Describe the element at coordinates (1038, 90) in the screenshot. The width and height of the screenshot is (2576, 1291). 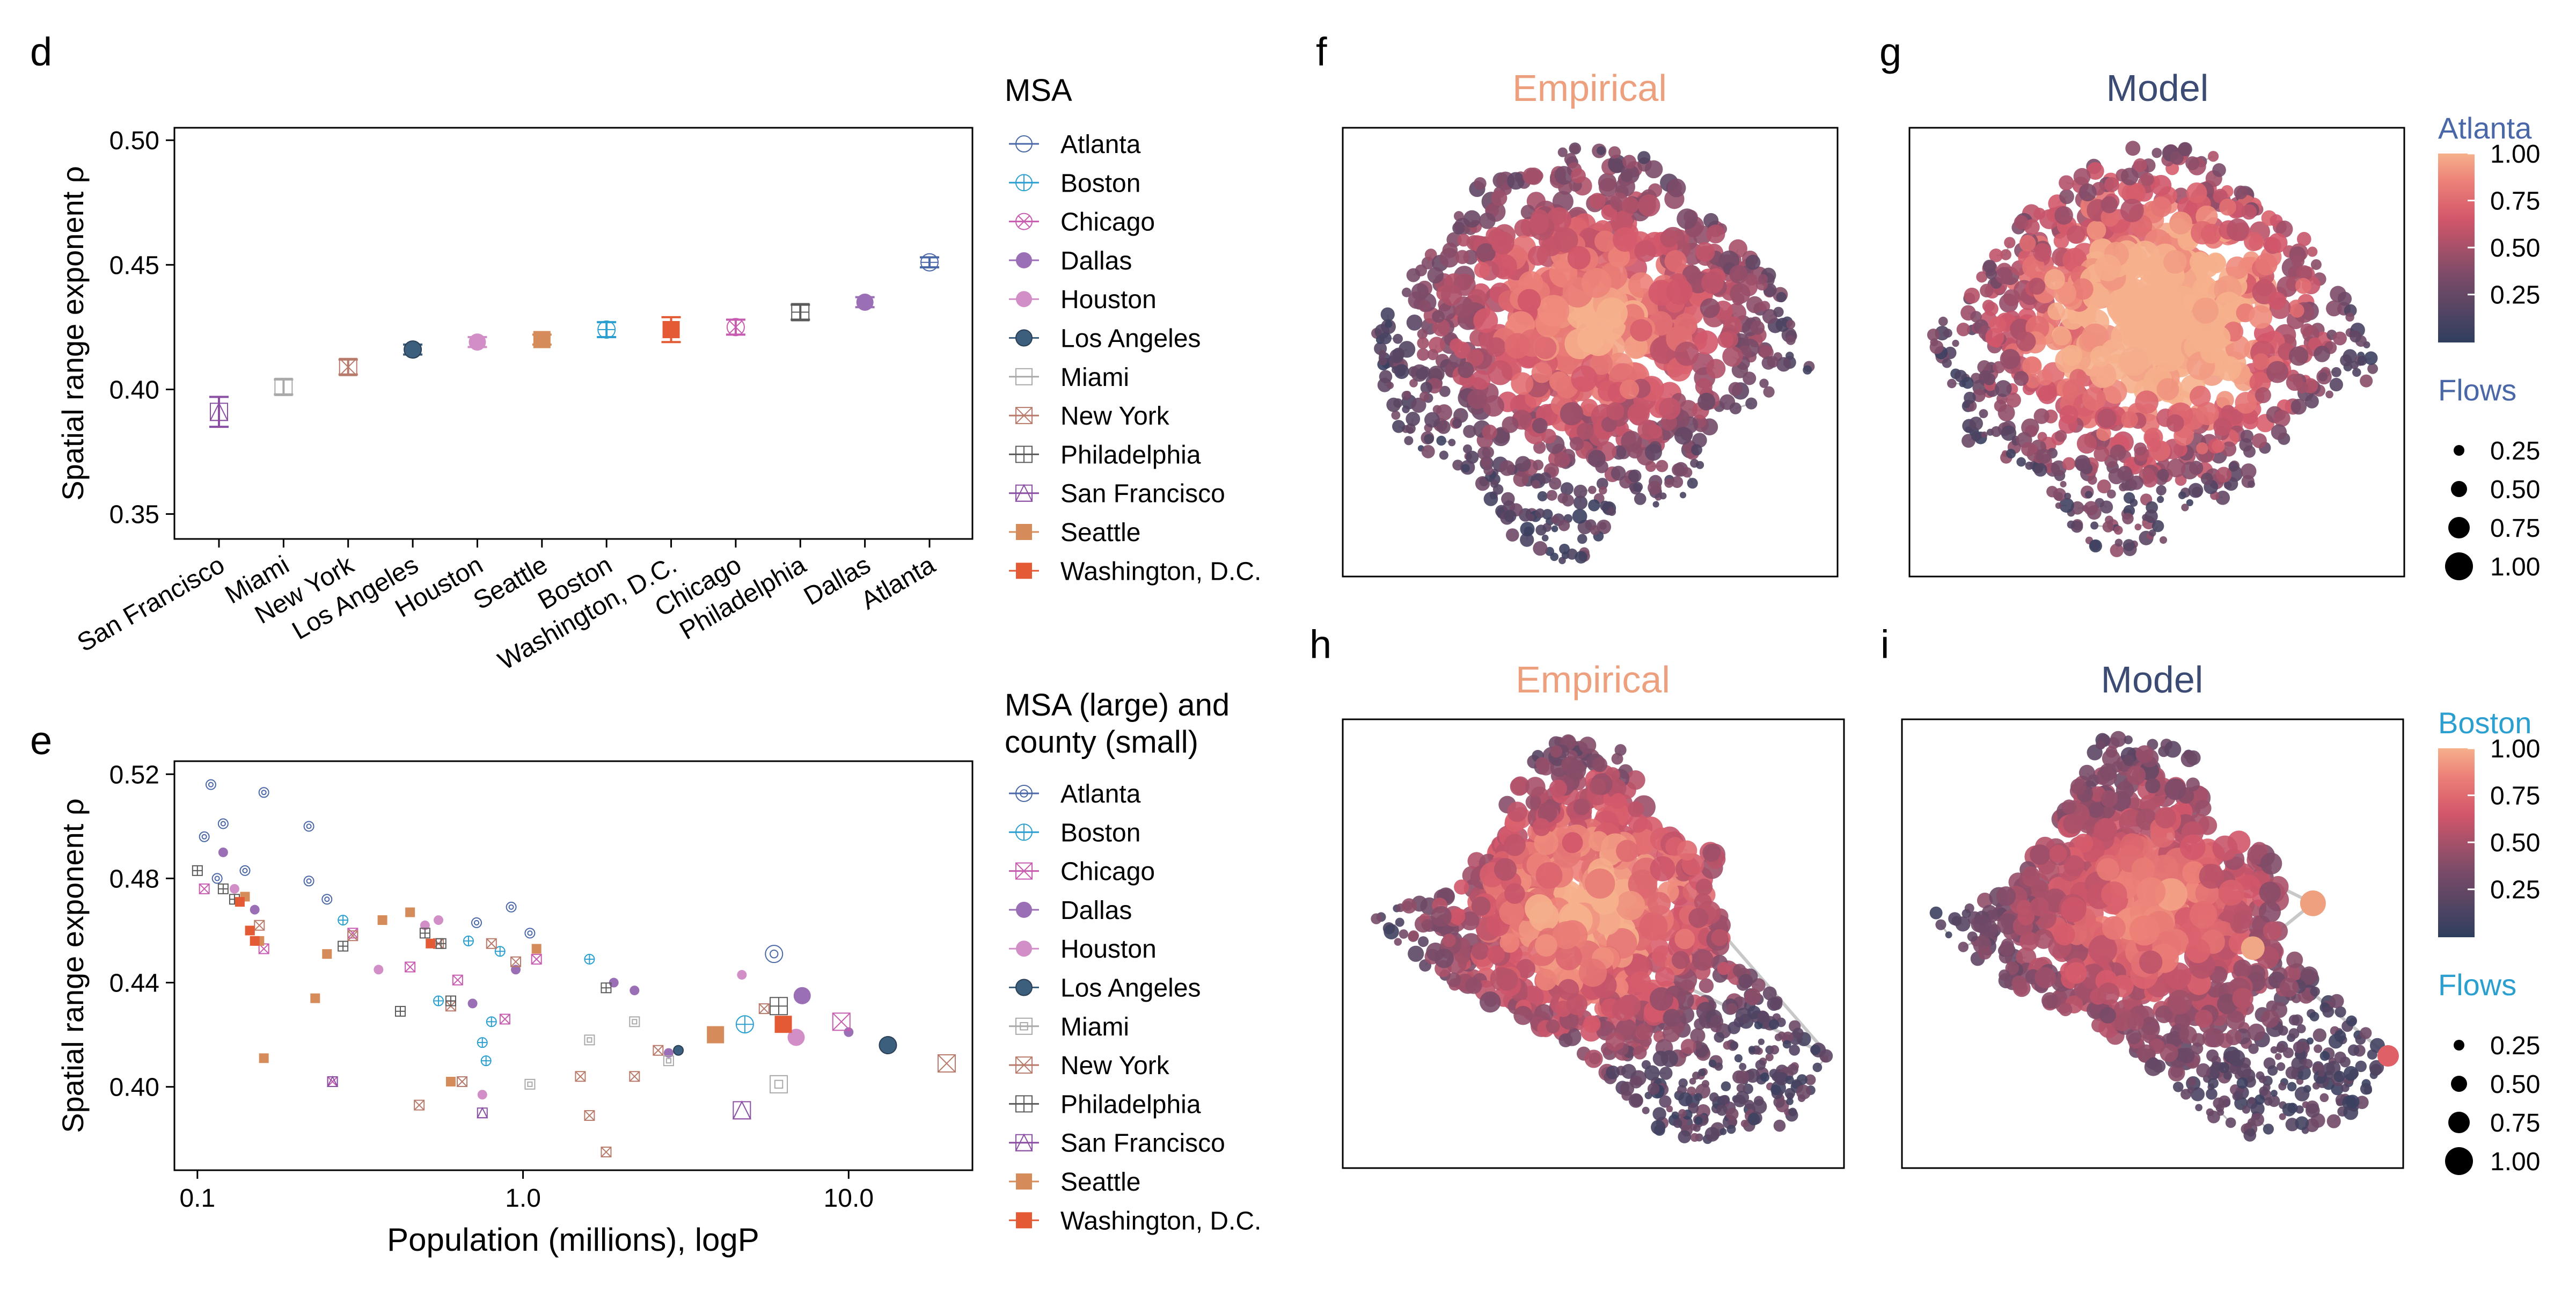
I see `legend-d-title: MSA` at that location.